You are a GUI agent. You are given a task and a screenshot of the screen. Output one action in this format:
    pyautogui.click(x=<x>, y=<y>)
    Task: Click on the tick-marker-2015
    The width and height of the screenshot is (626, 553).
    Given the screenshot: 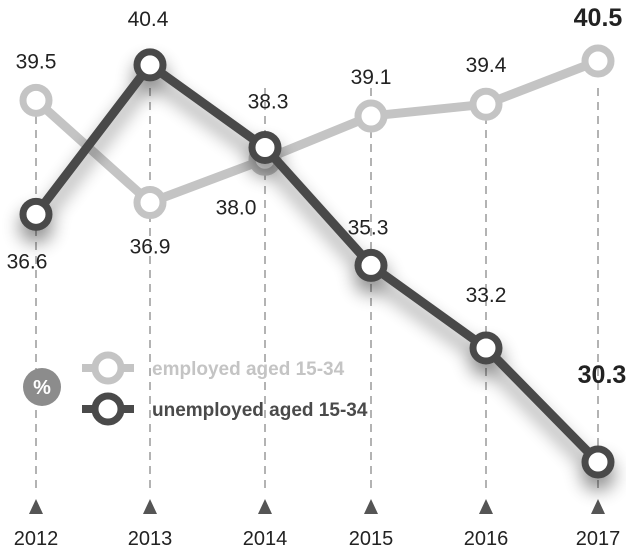 What is the action you would take?
    pyautogui.click(x=371, y=506)
    